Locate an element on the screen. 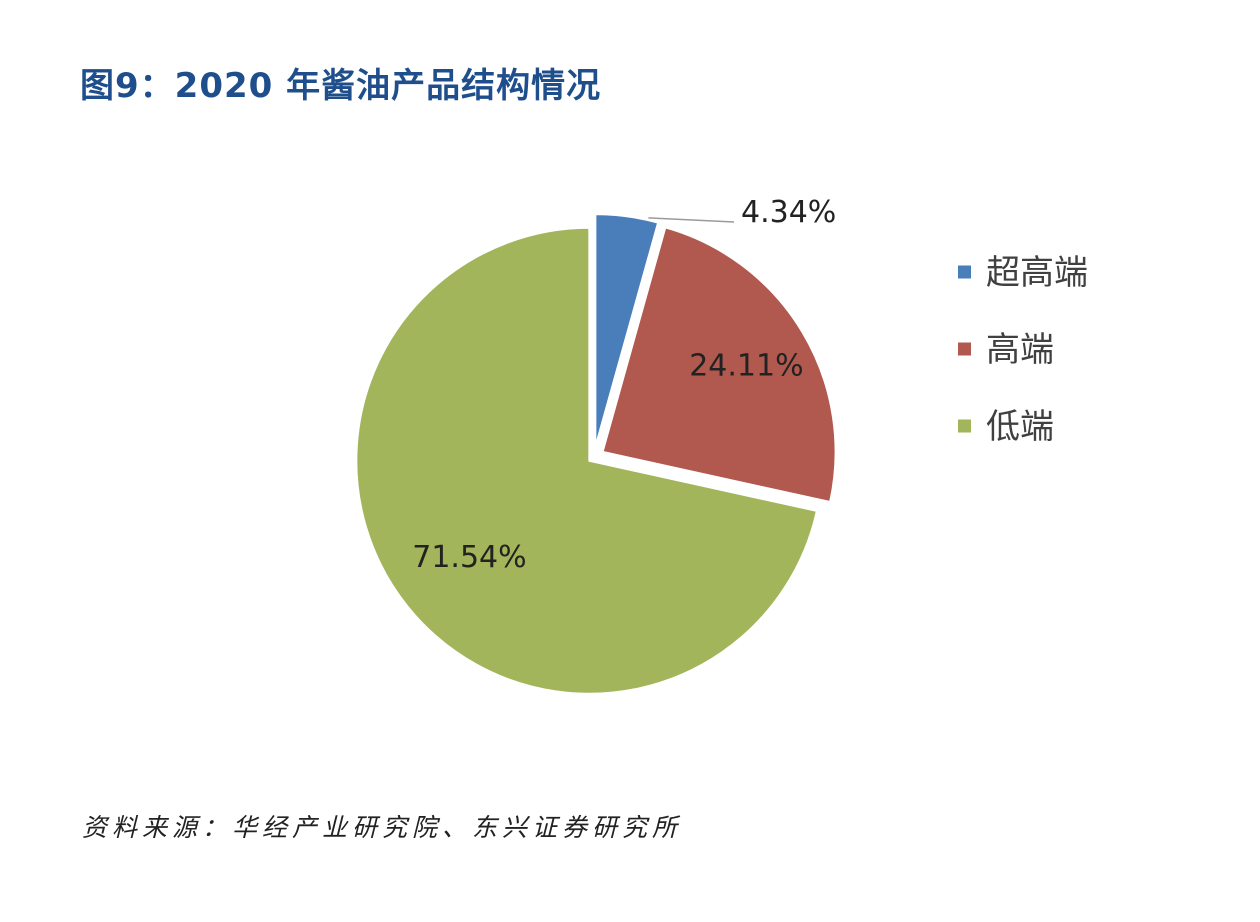  figure-title: 图9：2020 年酱油产品结构情况 is located at coordinates (341, 86).